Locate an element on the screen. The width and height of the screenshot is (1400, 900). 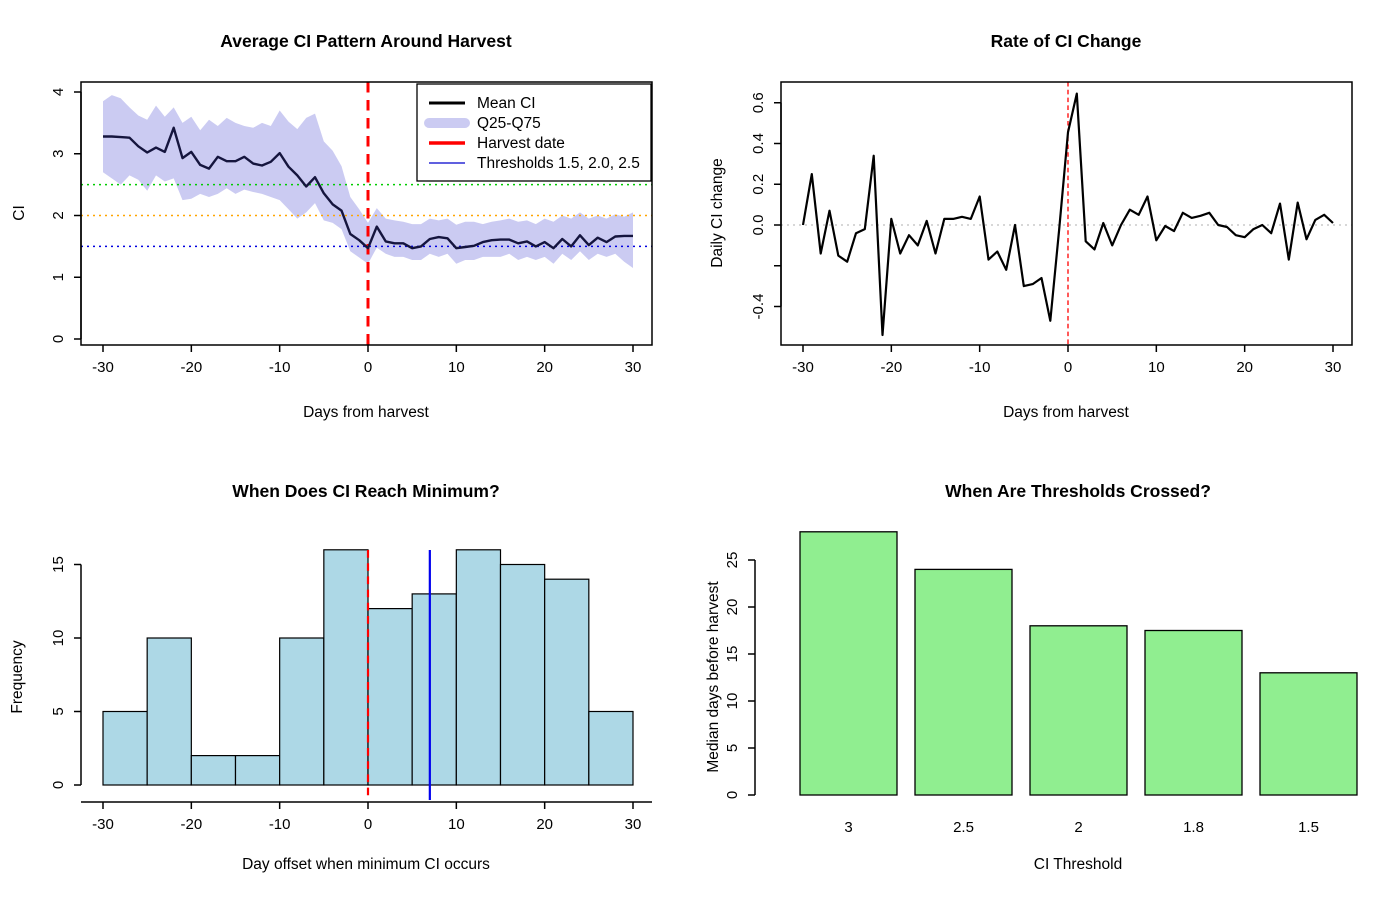
y-axis-label: CI is located at coordinates (19, 213).